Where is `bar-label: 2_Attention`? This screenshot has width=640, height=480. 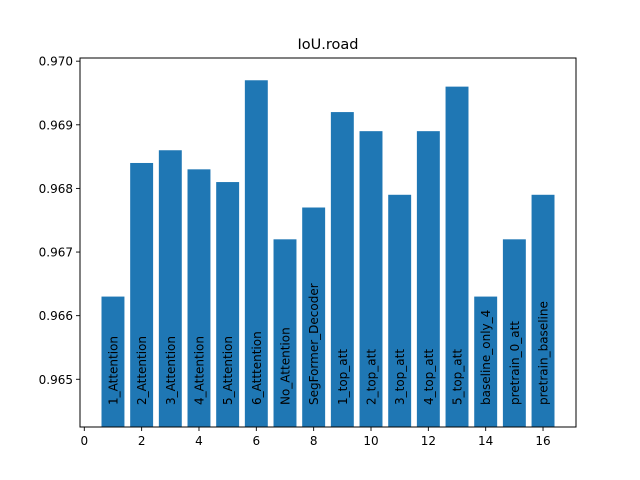 bar-label: 2_Attention is located at coordinates (142, 370).